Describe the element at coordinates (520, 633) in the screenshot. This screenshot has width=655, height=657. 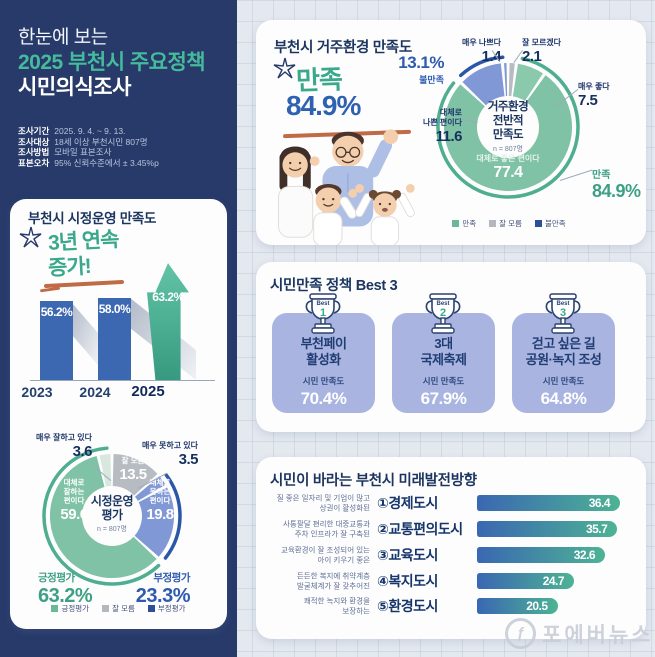
I see `forever-news-logo: ƒ` at that location.